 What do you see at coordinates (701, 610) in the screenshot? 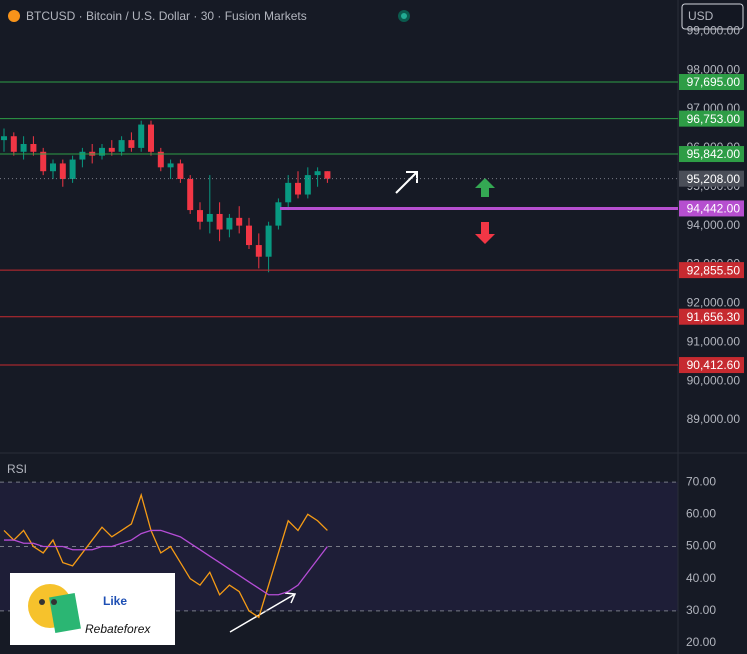
I see `y-tick-label: 30.00` at bounding box center [701, 610].